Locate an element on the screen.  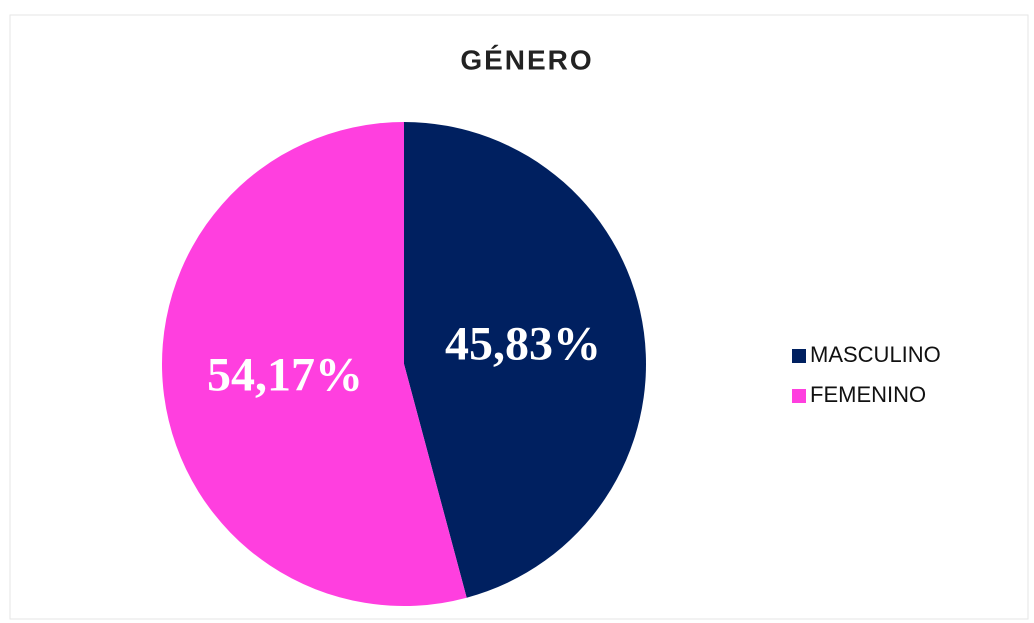
legend-label: MASCULINO is located at coordinates (875, 354).